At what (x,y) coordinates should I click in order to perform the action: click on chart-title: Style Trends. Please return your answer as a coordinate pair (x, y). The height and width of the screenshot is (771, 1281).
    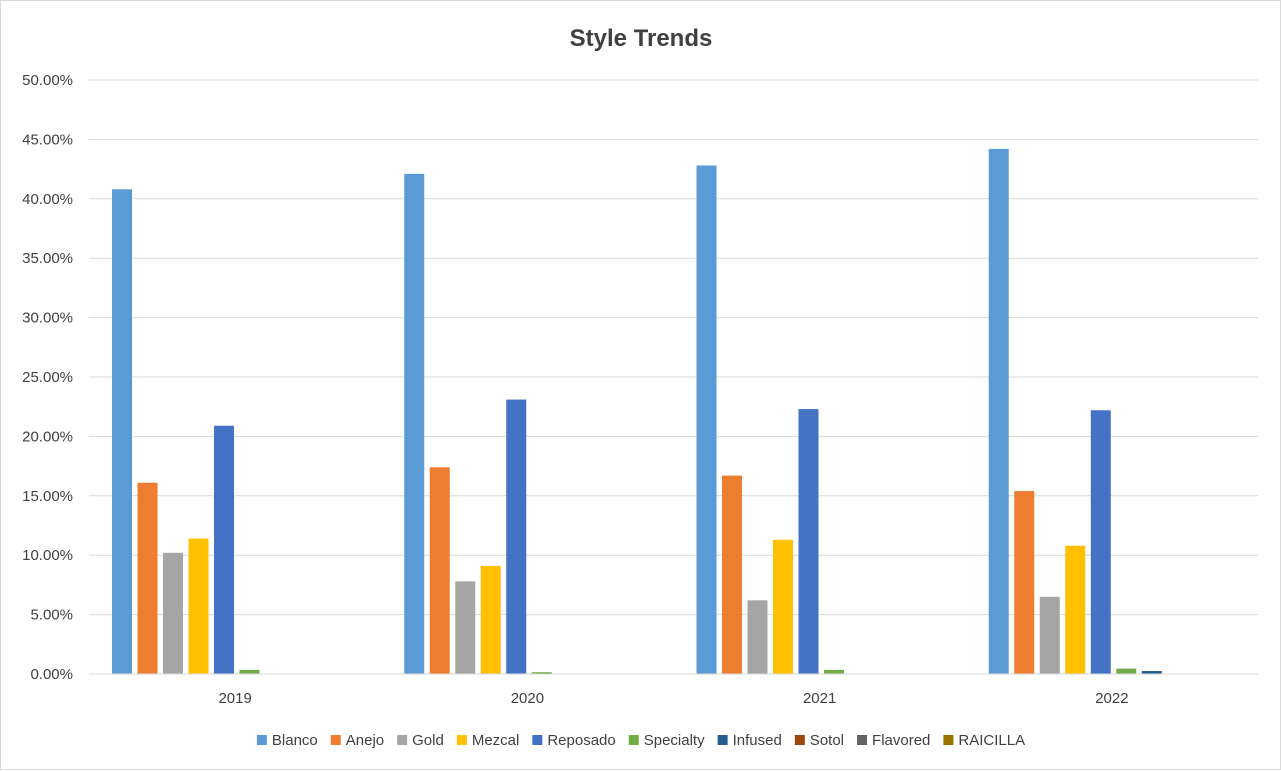
    Looking at the image, I should click on (641, 38).